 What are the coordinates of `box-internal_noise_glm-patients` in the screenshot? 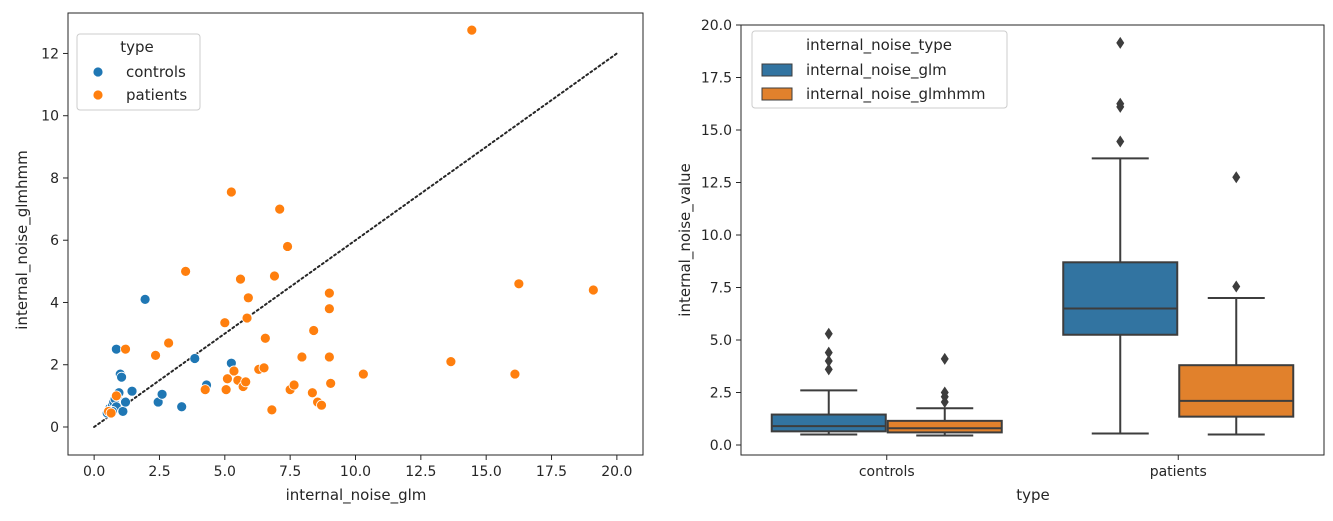 It's located at (1120, 298).